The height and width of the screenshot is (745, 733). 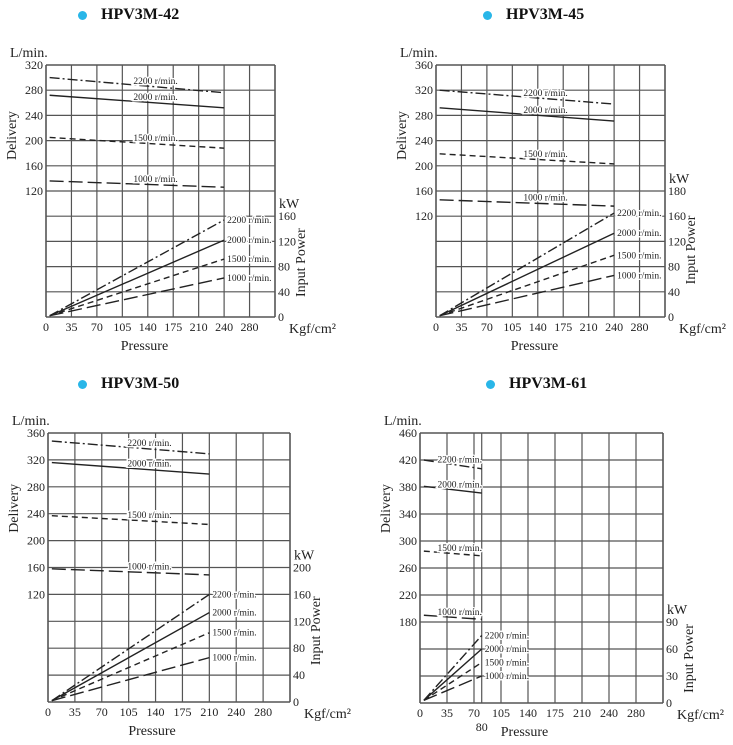 I want to click on y-tick-label: 180, so click(x=408, y=622).